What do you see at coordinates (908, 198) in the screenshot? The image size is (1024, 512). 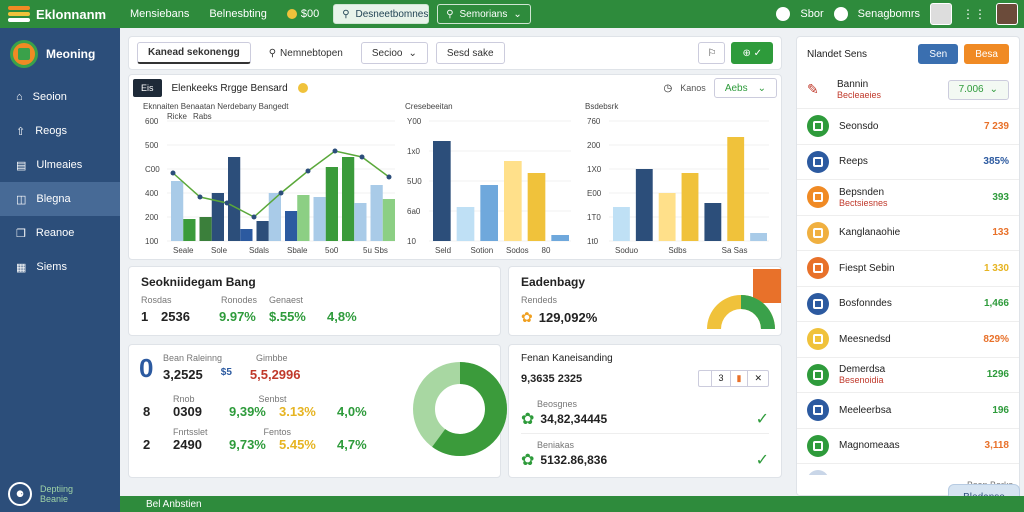 I see `right-panel-row: Bepsnden Bectsiesnes 393` at bounding box center [908, 198].